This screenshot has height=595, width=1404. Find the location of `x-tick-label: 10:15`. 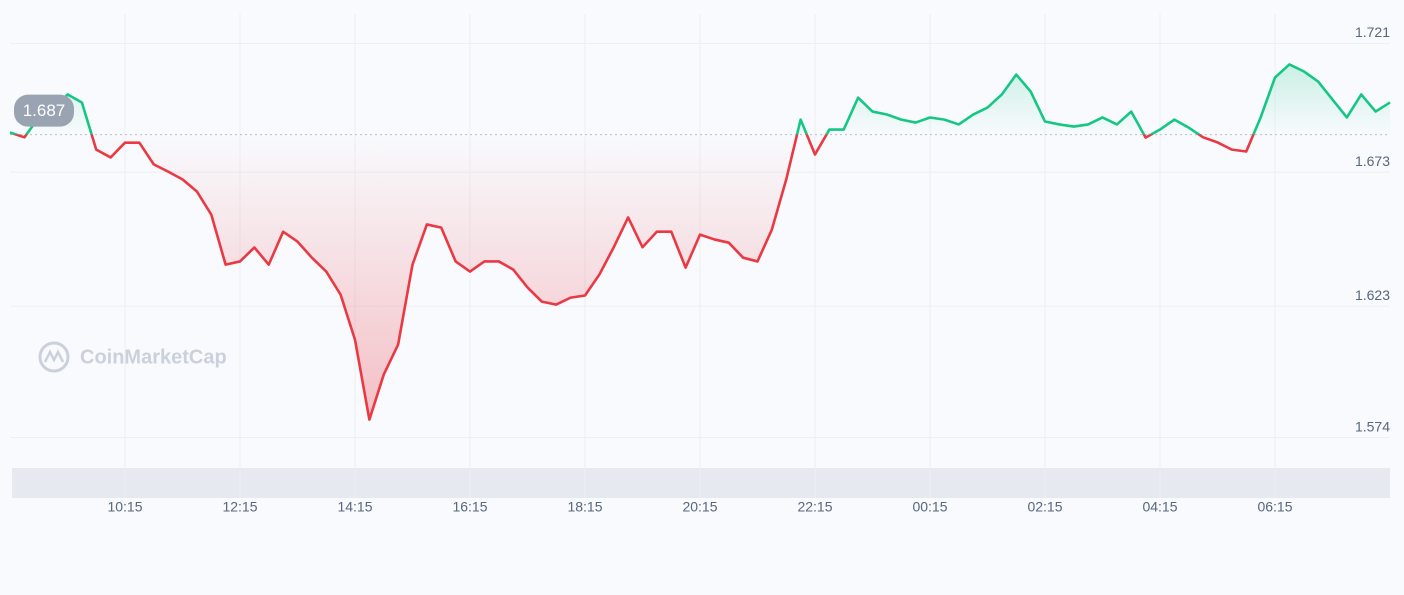

x-tick-label: 10:15 is located at coordinates (124, 507).